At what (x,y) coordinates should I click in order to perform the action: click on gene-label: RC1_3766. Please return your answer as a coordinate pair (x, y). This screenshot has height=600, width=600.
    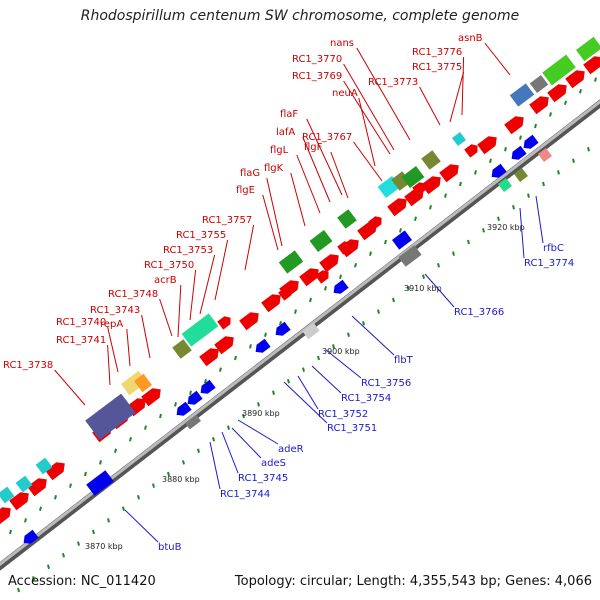
    Looking at the image, I should click on (479, 312).